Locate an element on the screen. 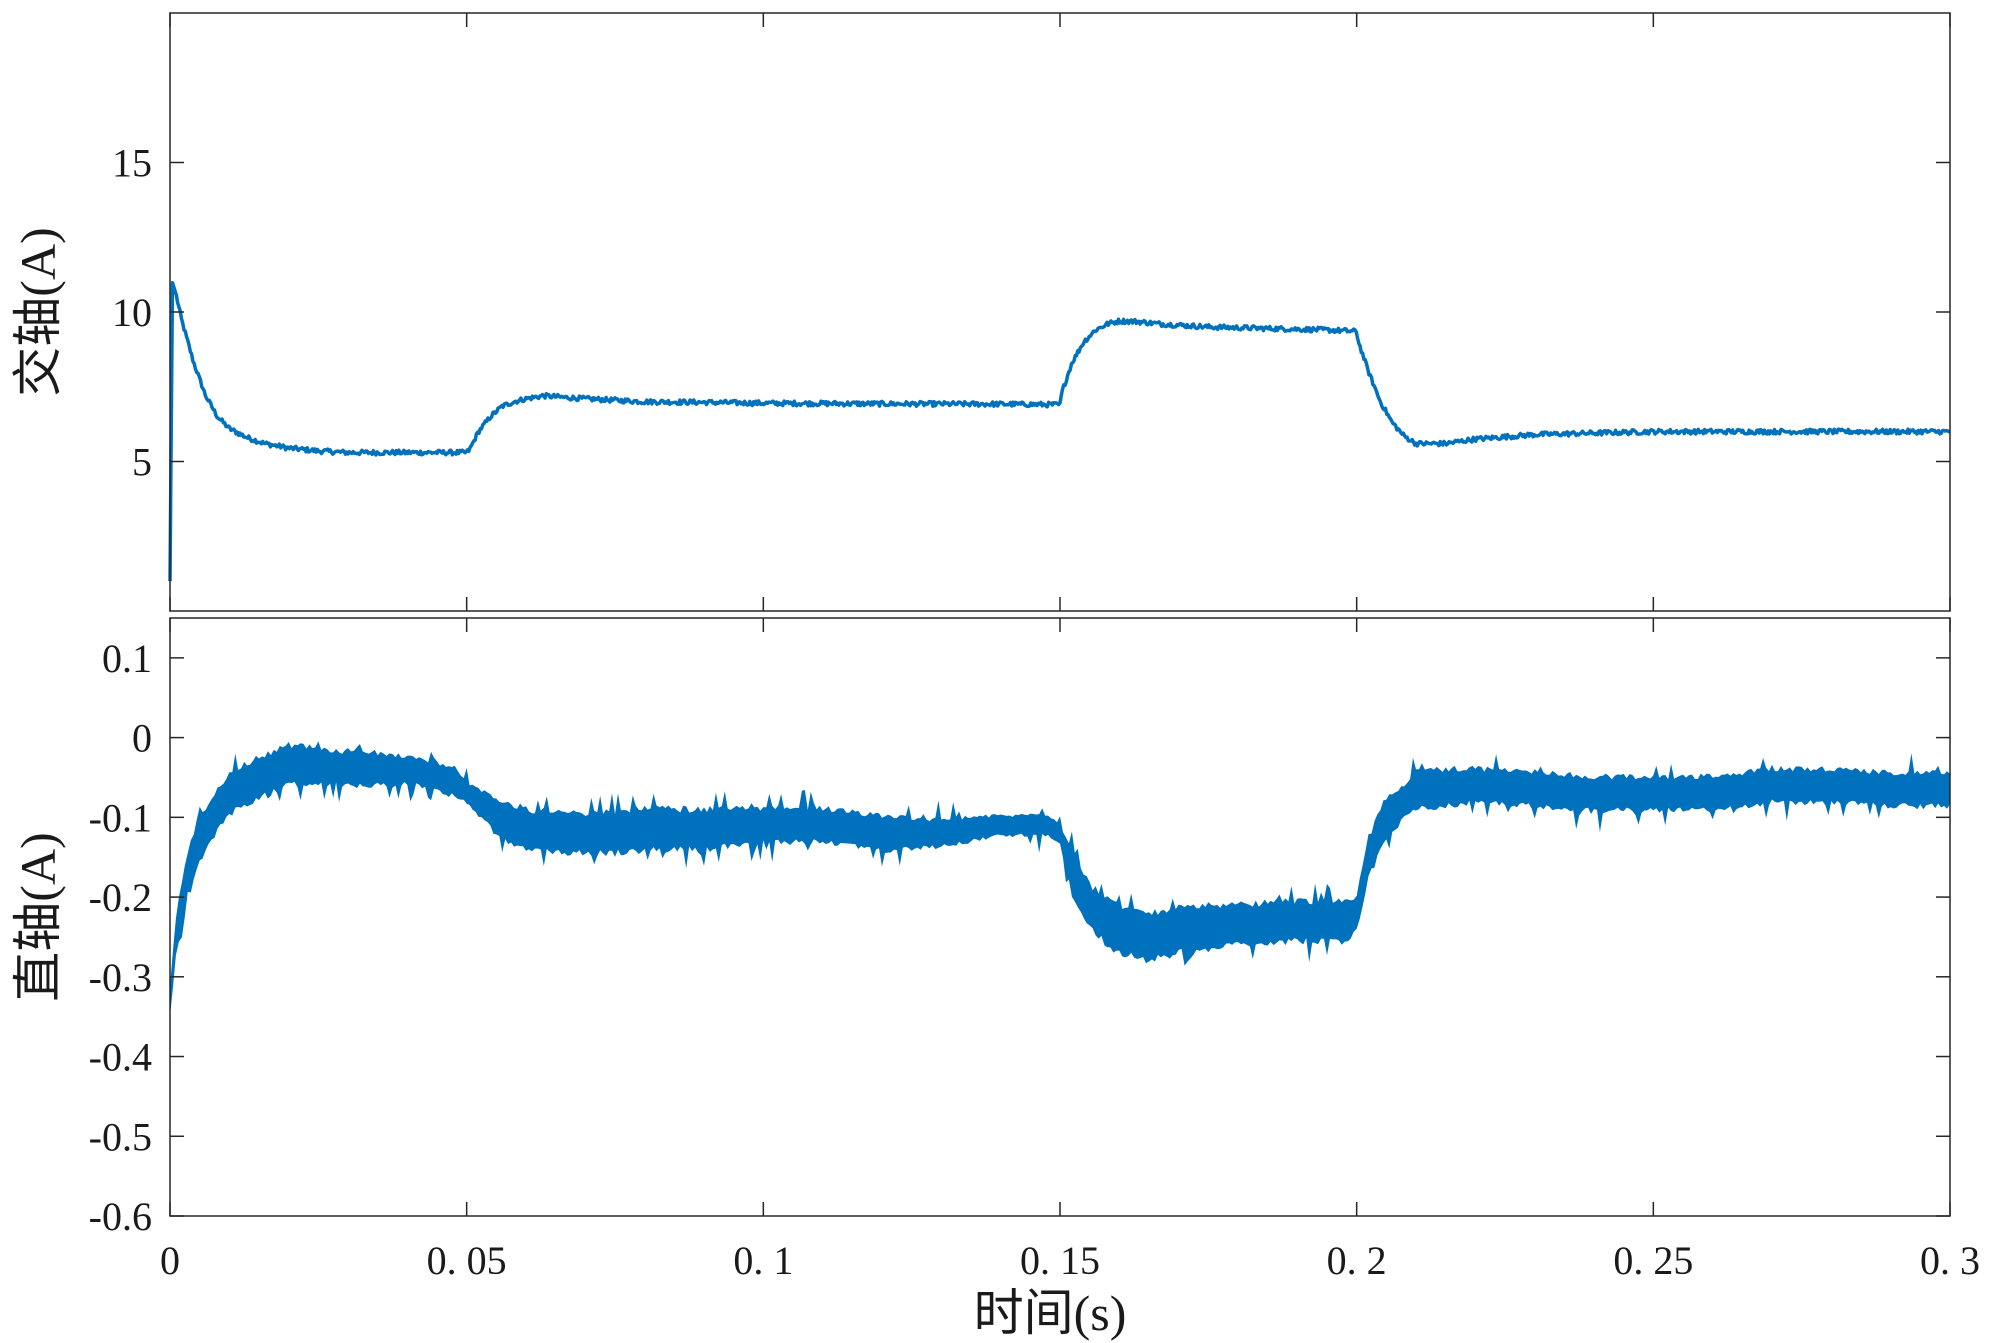 Image resolution: width=2000 pixels, height=1343 pixels. x-tick-label: 0 is located at coordinates (170, 1260).